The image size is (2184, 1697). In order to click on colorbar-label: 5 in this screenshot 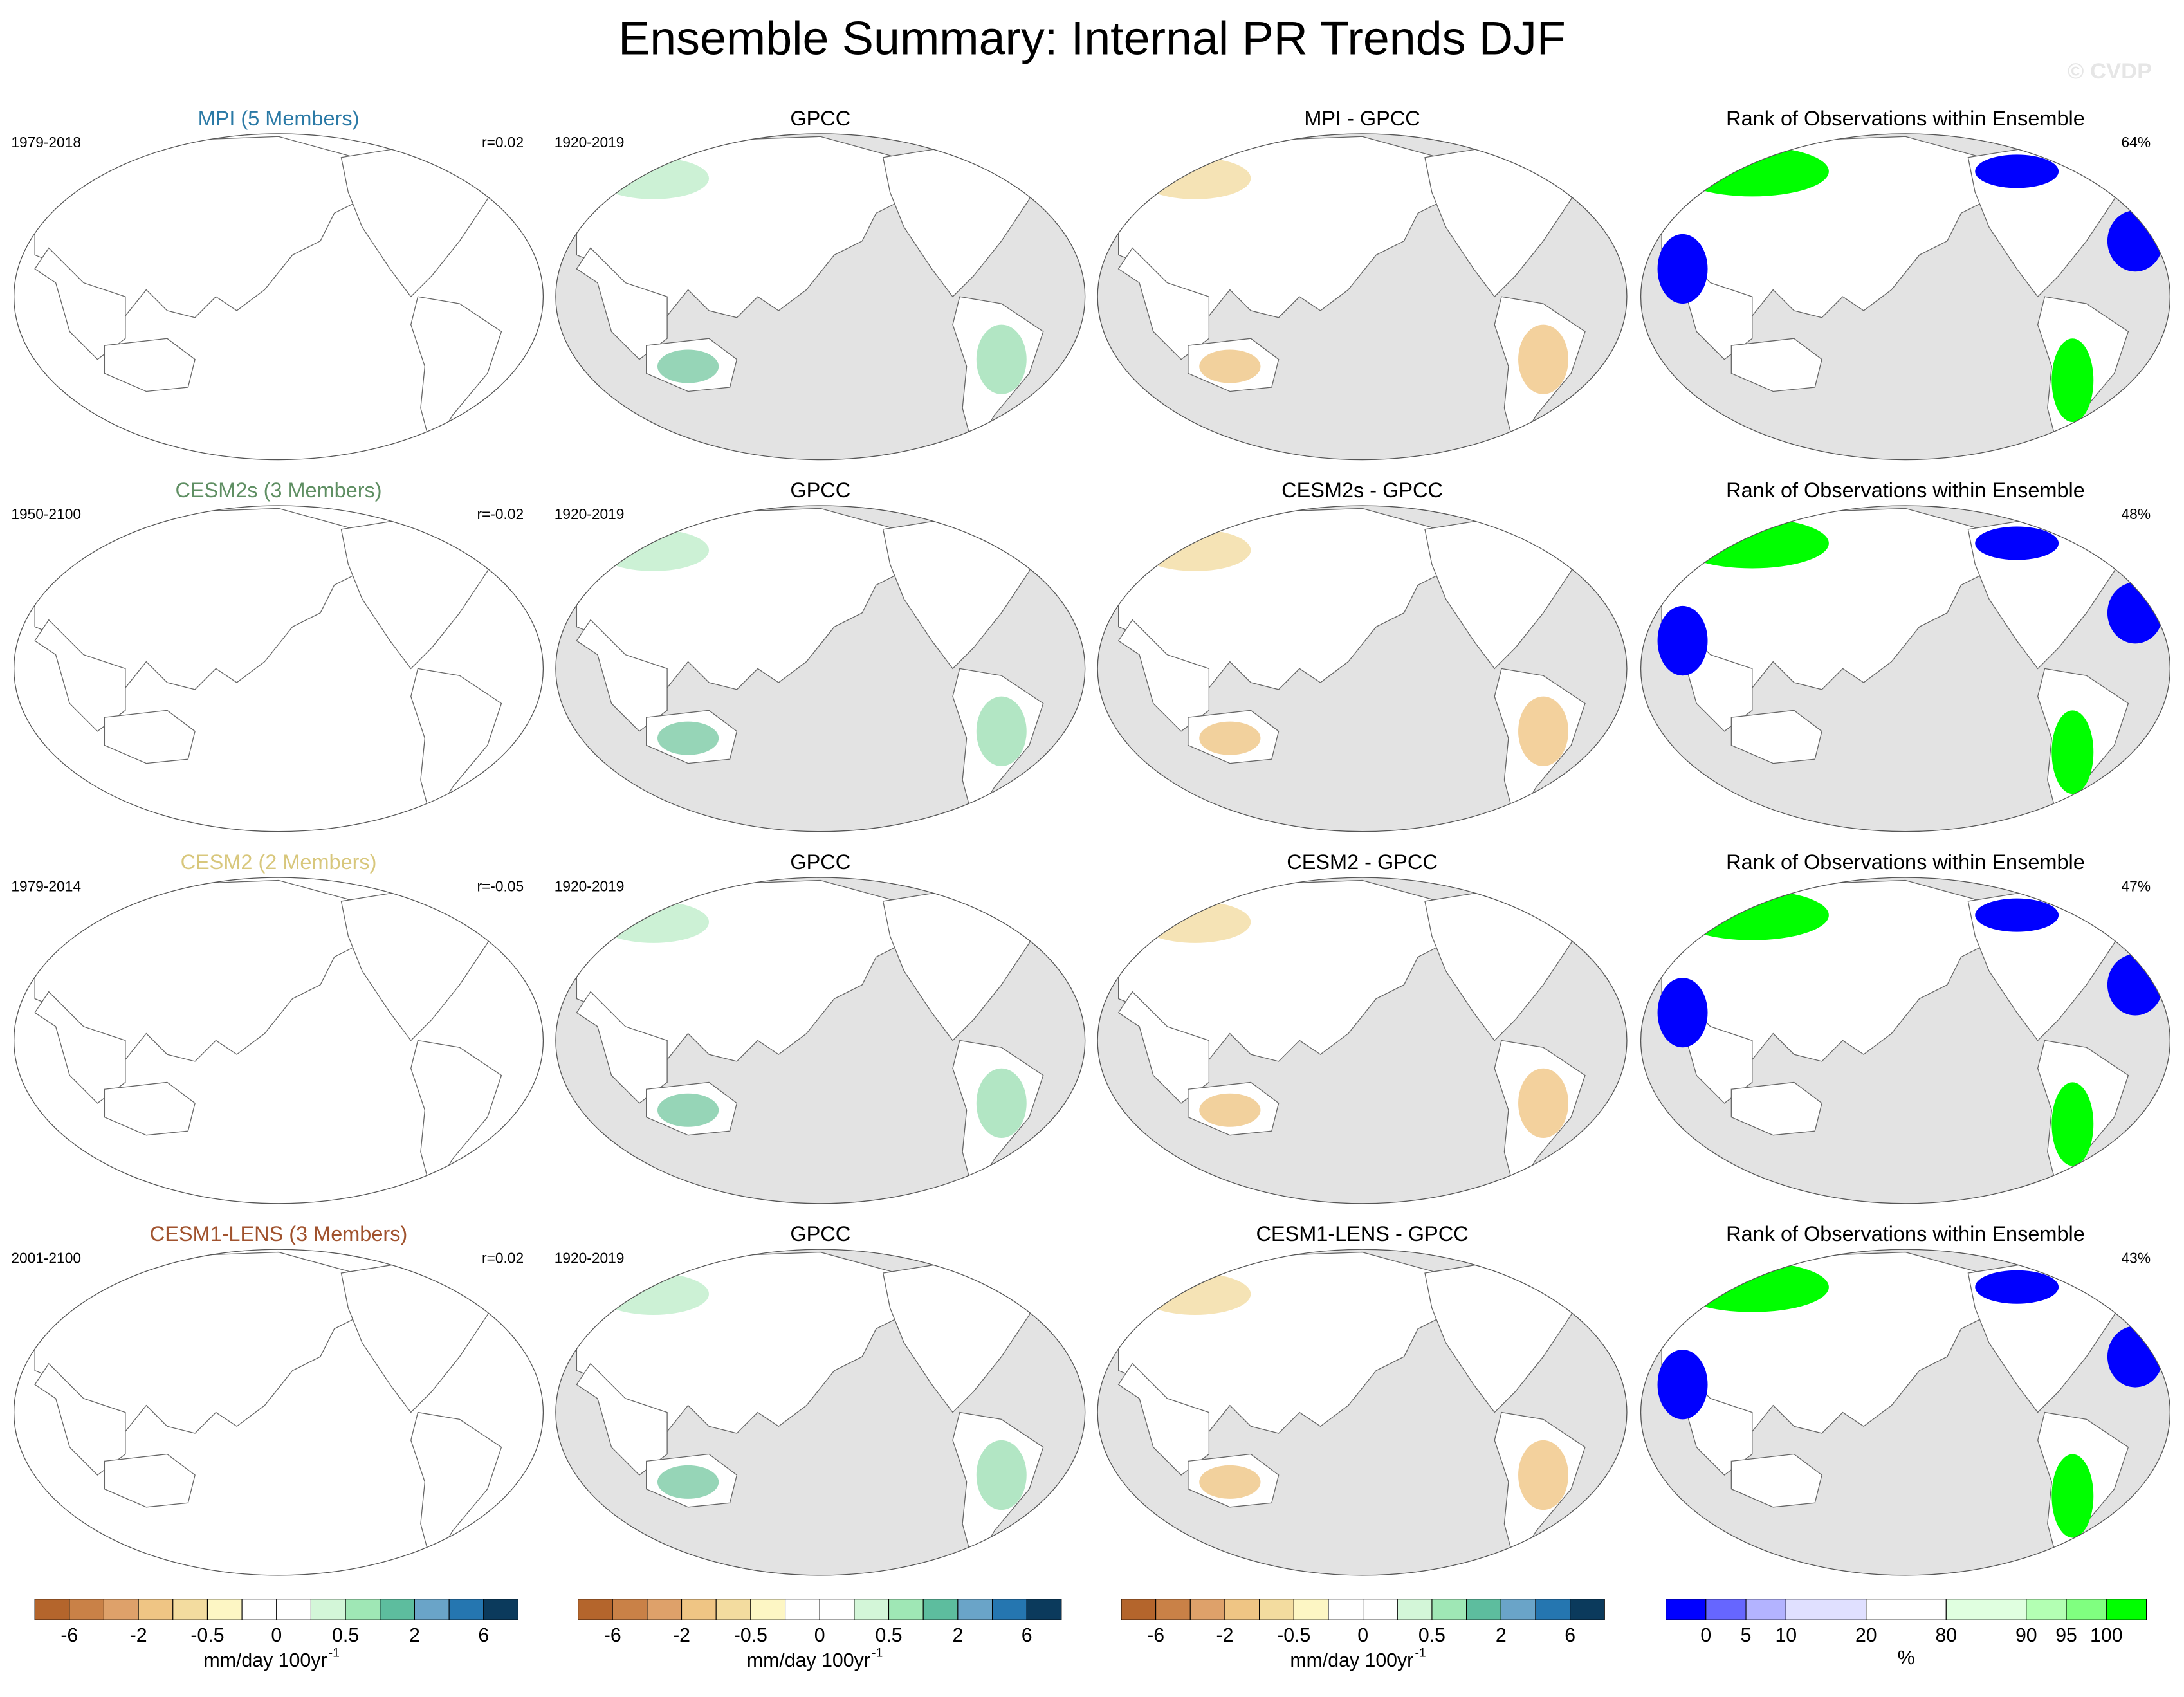, I will do `click(1746, 1635)`.